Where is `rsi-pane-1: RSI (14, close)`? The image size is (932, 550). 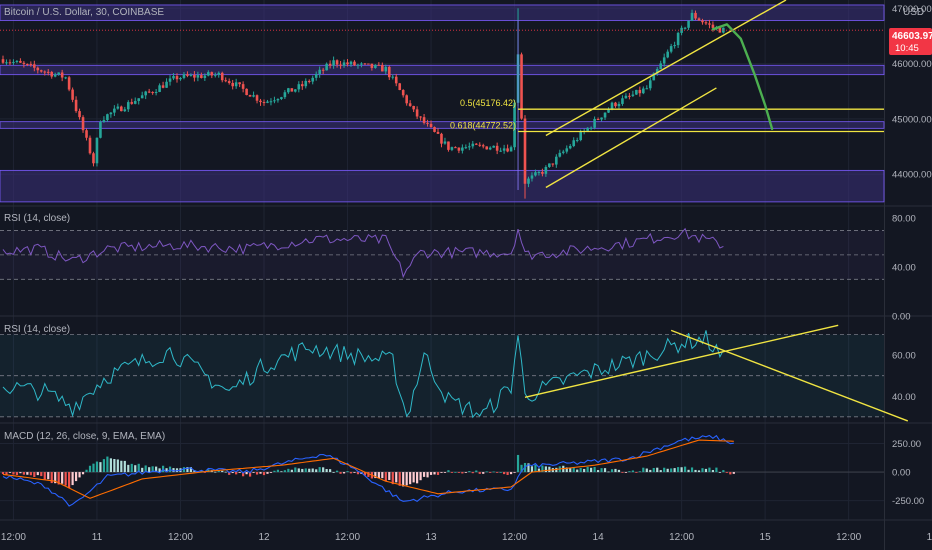
rsi-pane-1: RSI (14, close) is located at coordinates (442, 246).